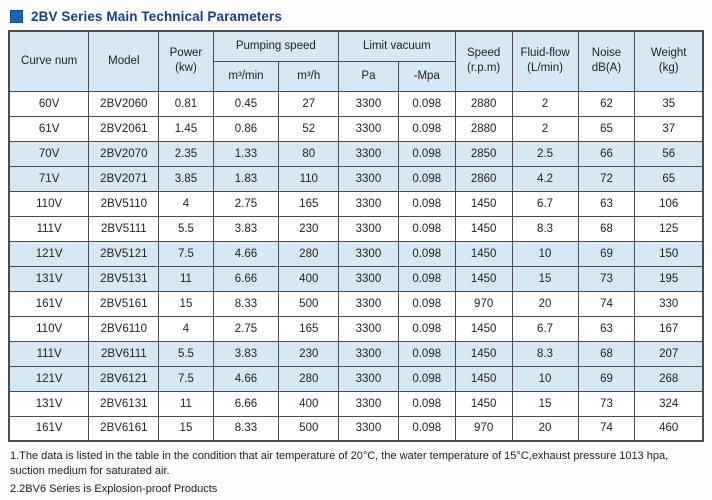 Image resolution: width=712 pixels, height=500 pixels. What do you see at coordinates (124, 328) in the screenshot?
I see `cell: 2BV6110` at bounding box center [124, 328].